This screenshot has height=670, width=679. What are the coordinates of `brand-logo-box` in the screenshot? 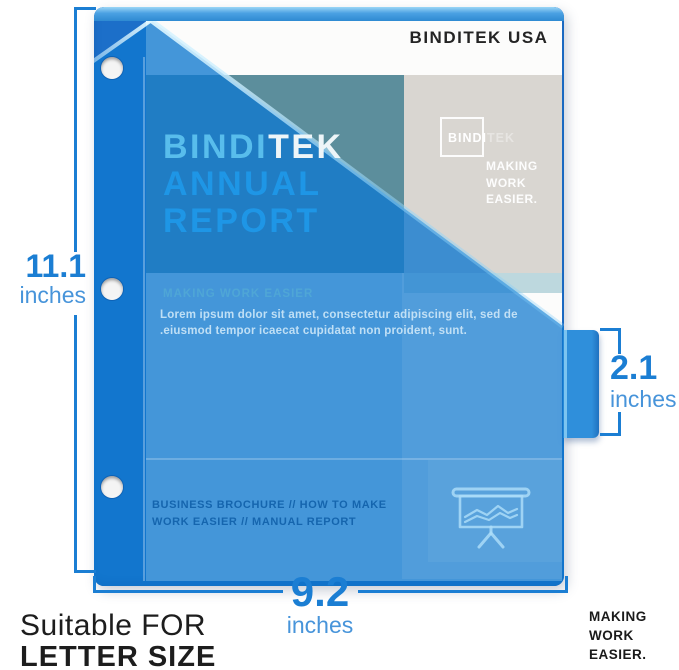 It's located at (462, 137).